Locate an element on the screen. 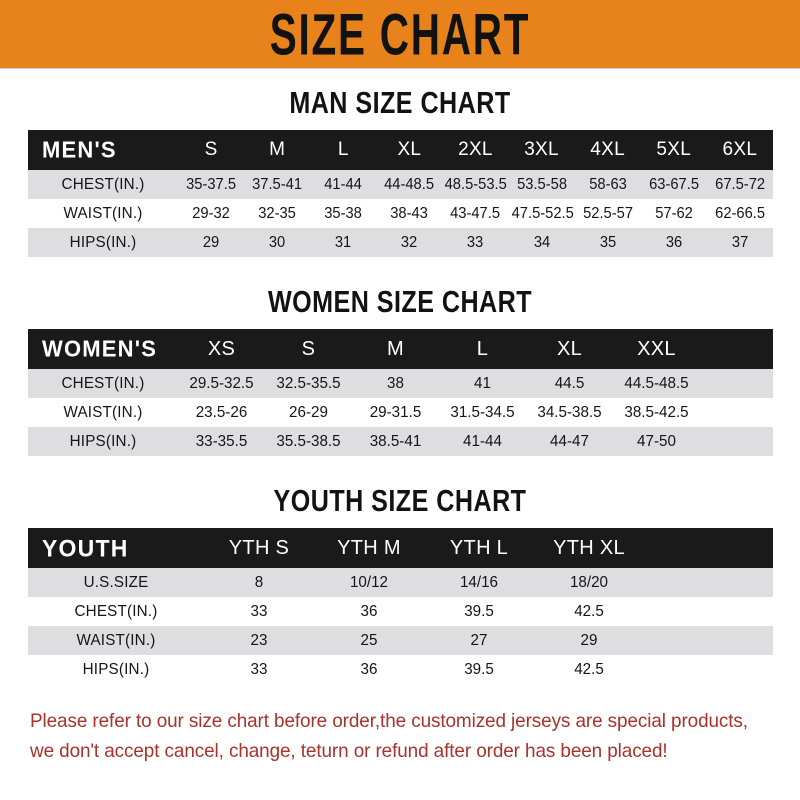 The height and width of the screenshot is (800, 800). cell: 57-62 is located at coordinates (673, 213).